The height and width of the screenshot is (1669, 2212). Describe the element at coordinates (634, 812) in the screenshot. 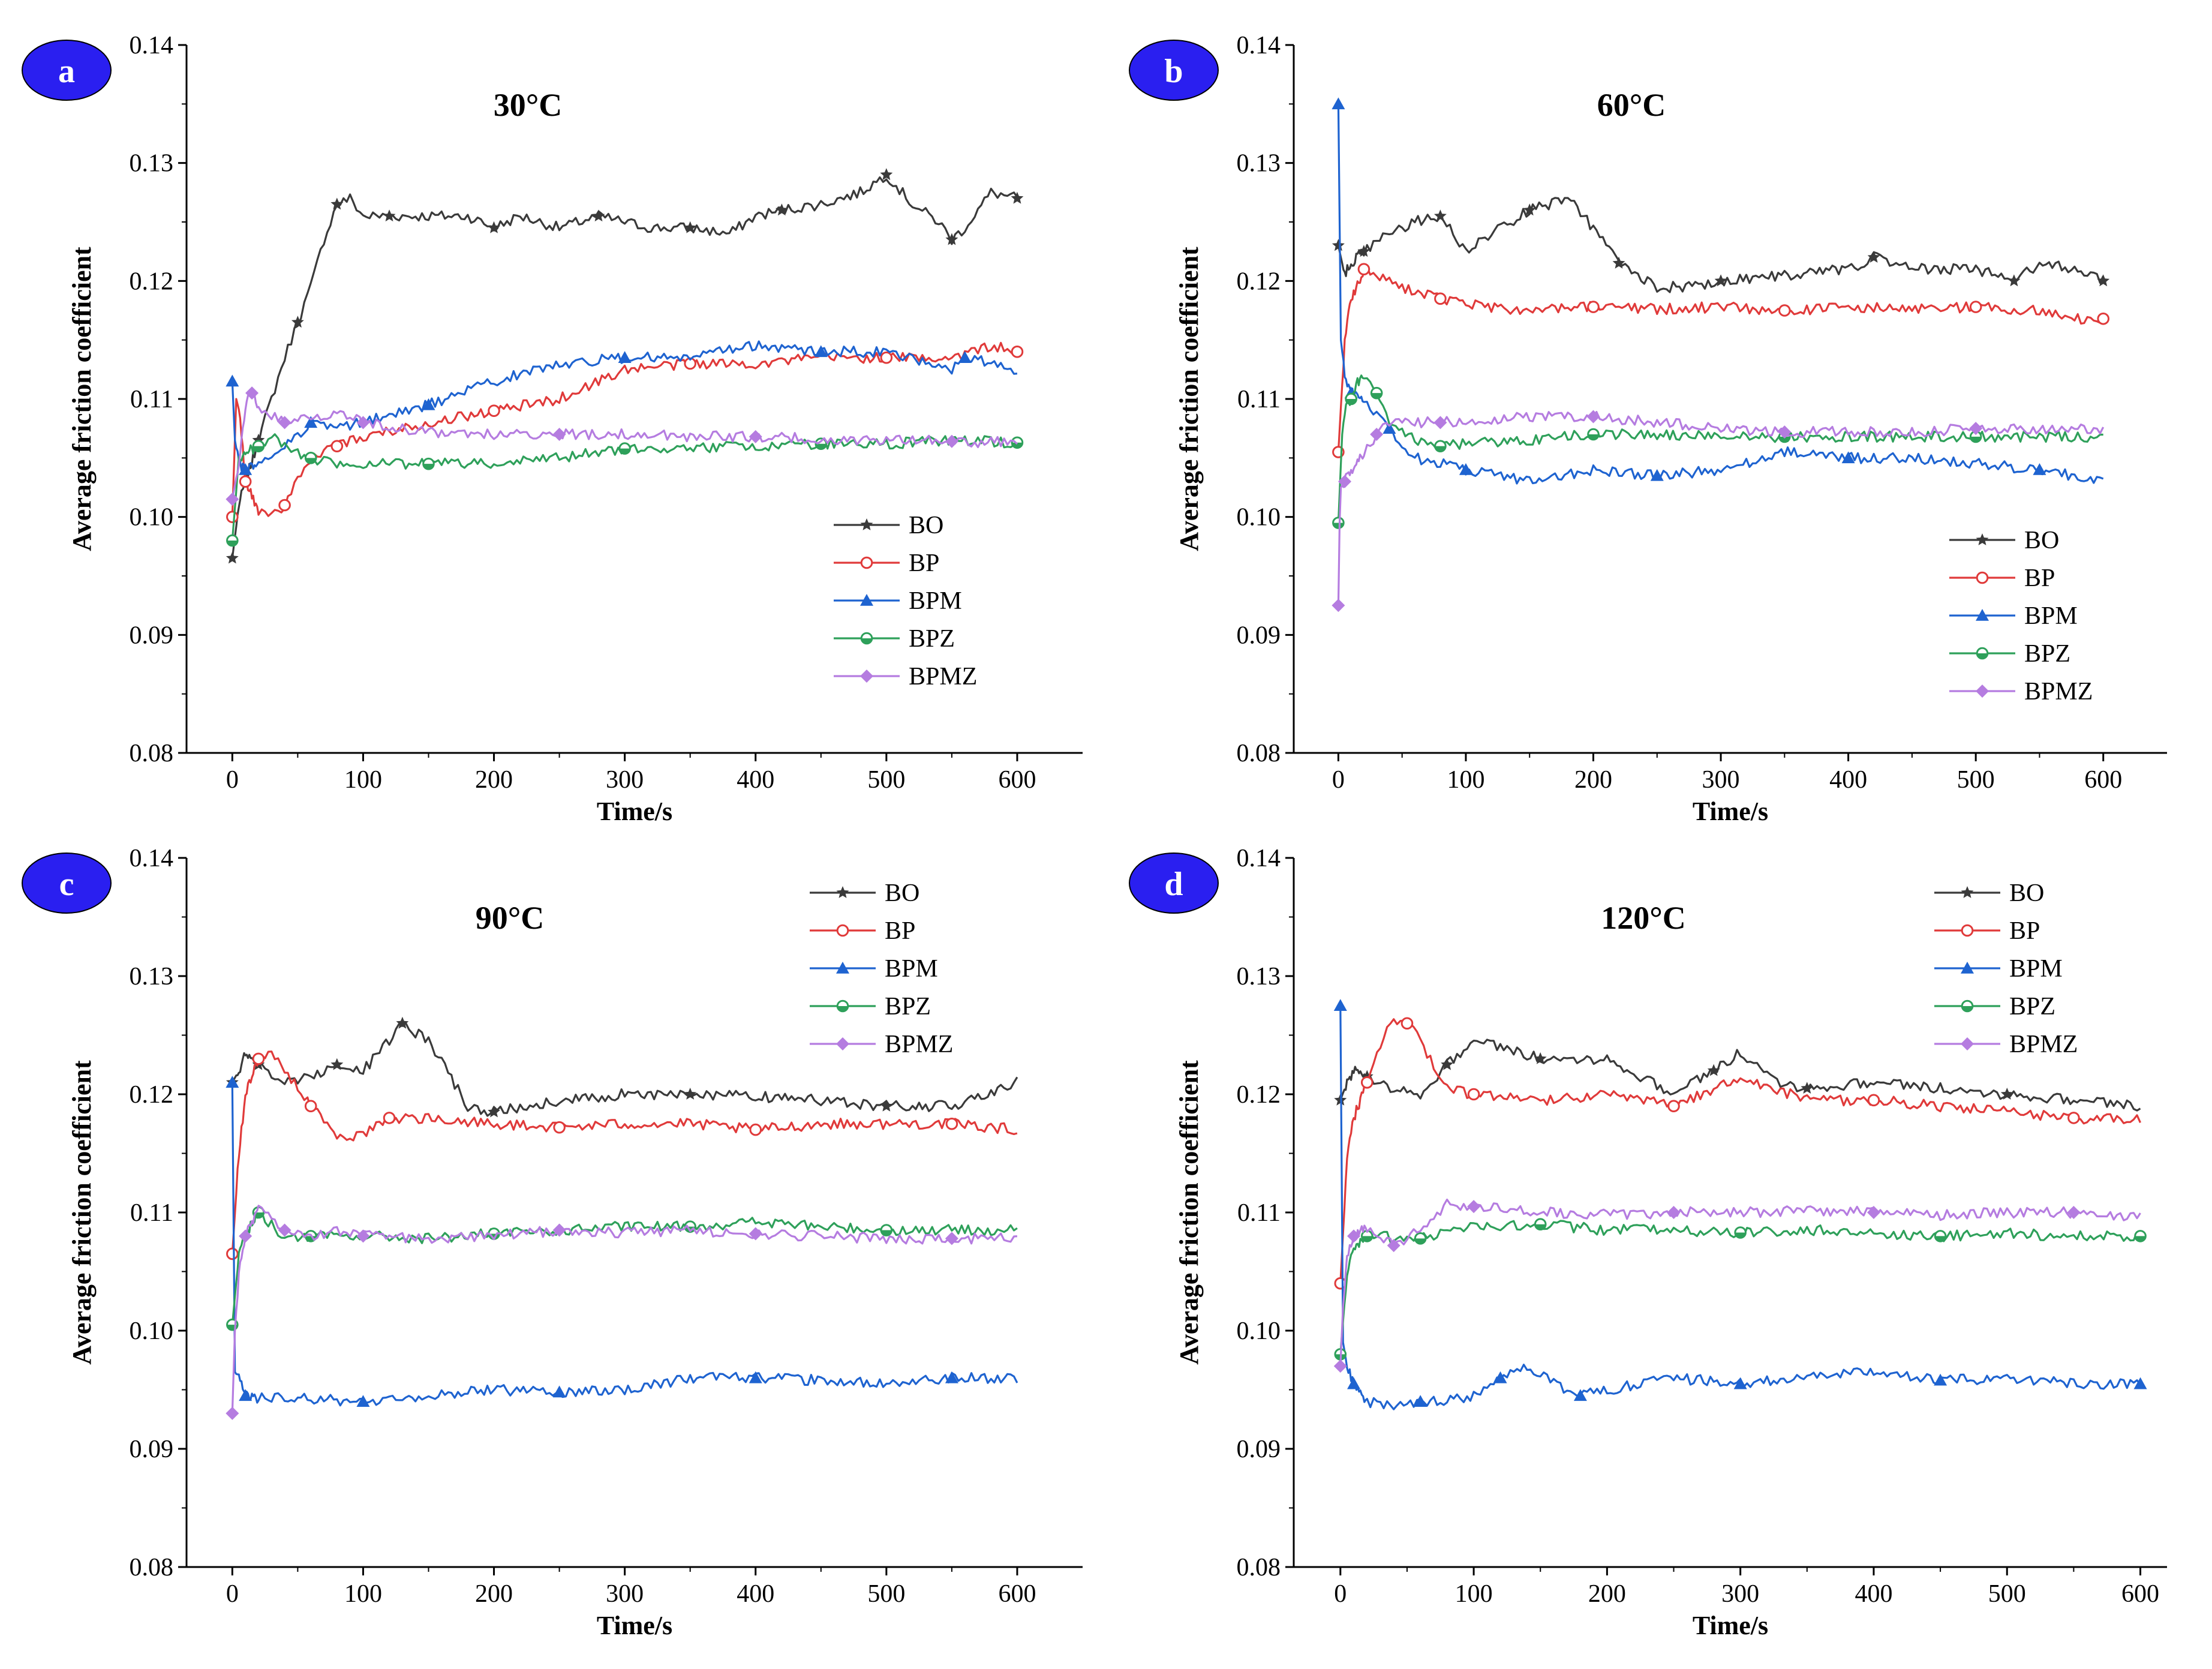

I see `x-axis-title: Time/s` at that location.